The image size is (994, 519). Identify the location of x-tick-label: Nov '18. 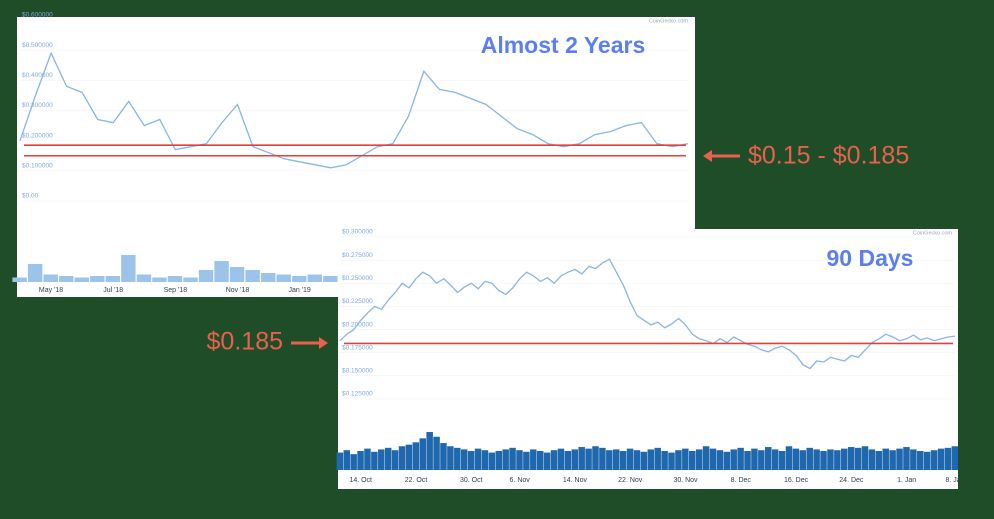
(238, 290).